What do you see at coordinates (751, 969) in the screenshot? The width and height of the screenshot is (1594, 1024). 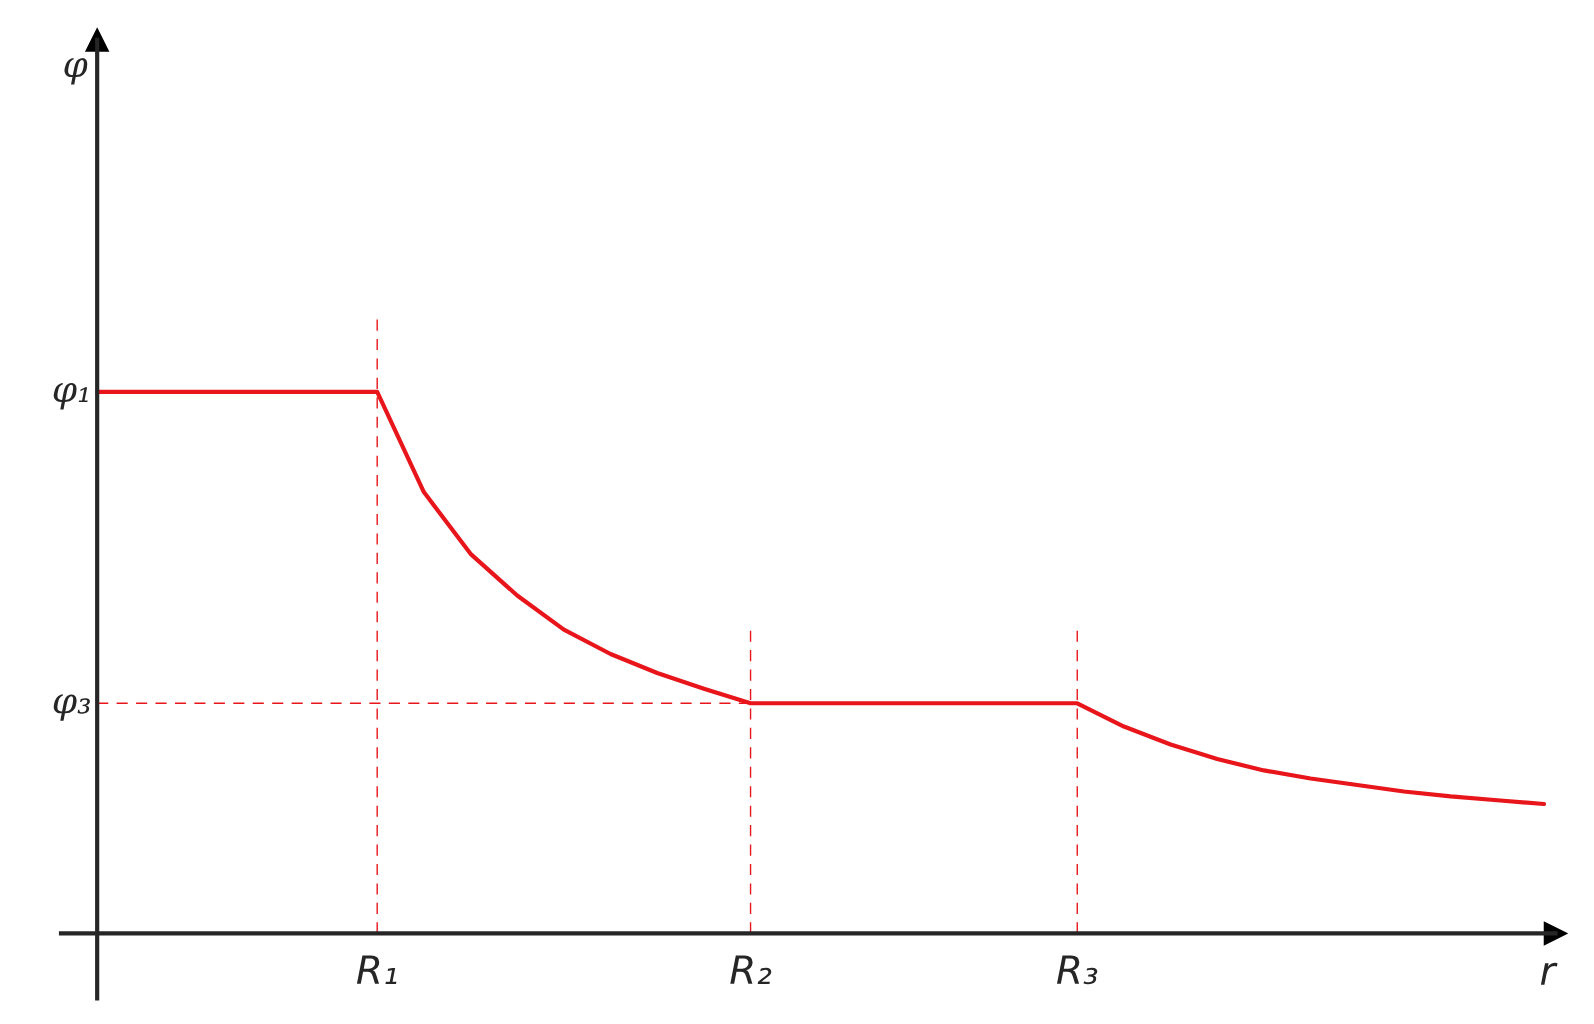 I see `x-tick-label: R₂` at bounding box center [751, 969].